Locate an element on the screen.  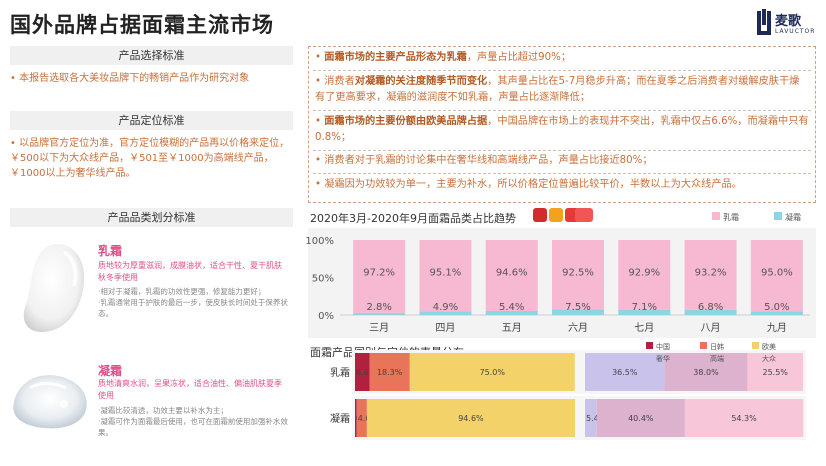
data-label-gel: 5.4% is located at coordinates (511, 307).